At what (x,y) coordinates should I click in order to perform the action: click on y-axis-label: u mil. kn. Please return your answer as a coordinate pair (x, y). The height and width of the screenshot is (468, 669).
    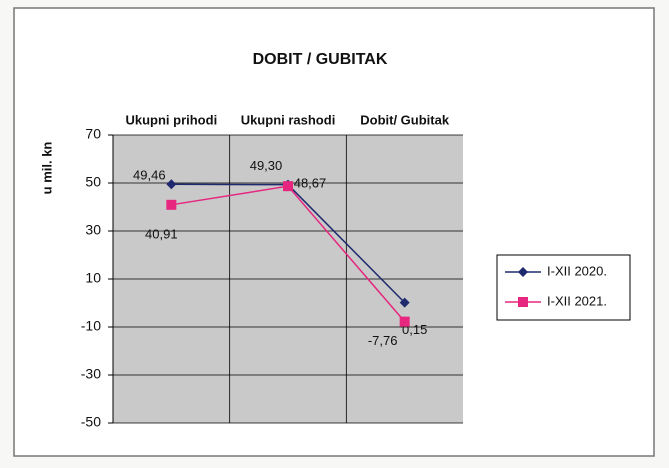
    Looking at the image, I should click on (46, 168).